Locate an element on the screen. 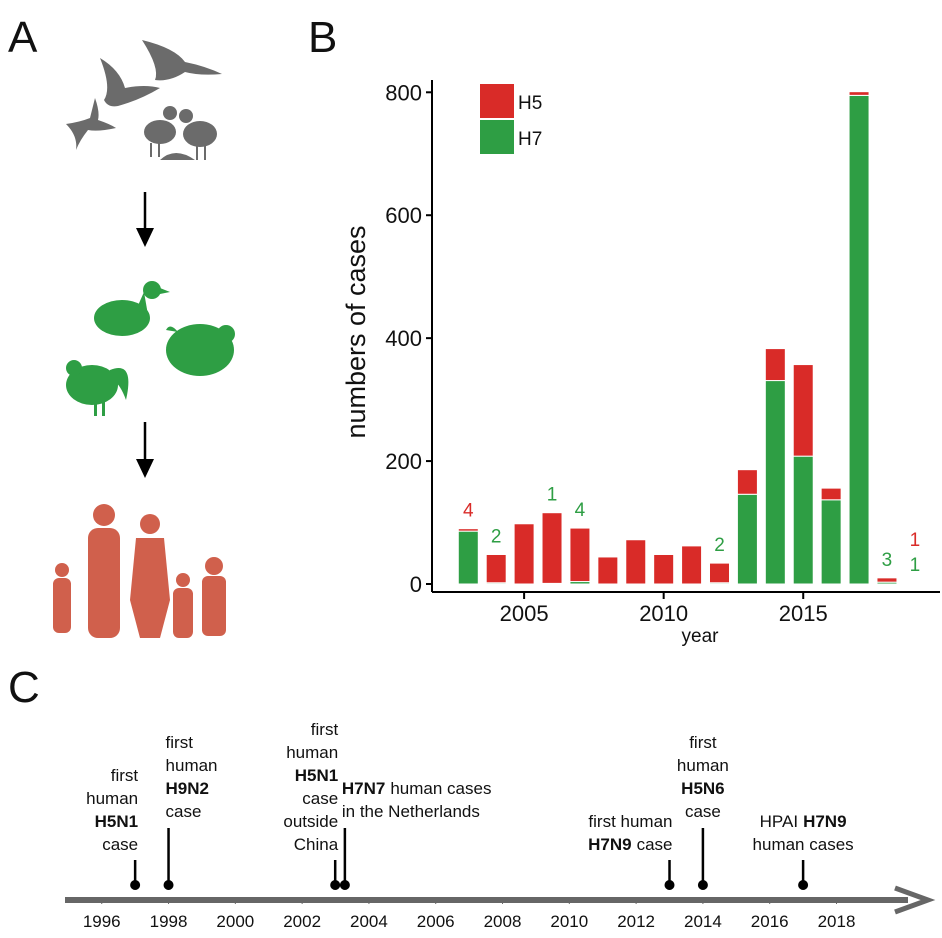  x-tick-label: 2012 is located at coordinates (636, 921).